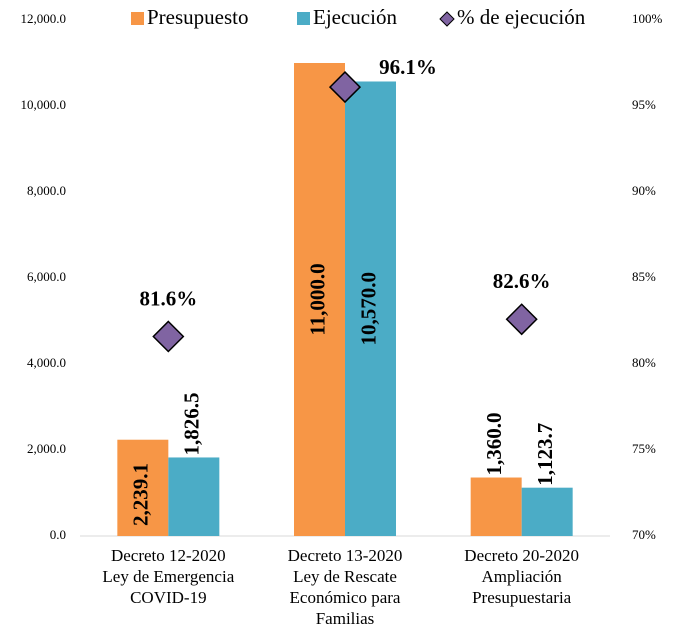 The width and height of the screenshot is (676, 642). I want to click on x-tick-label: Ampliación, so click(522, 576).